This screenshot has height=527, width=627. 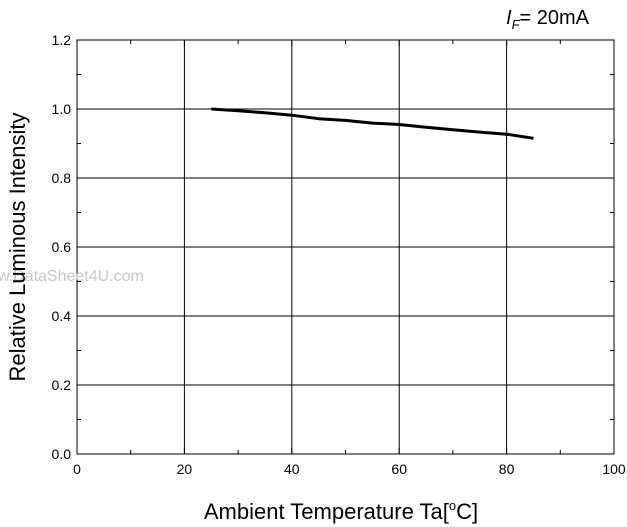 What do you see at coordinates (62, 385) in the screenshot?
I see `y-tick-label: 0.2` at bounding box center [62, 385].